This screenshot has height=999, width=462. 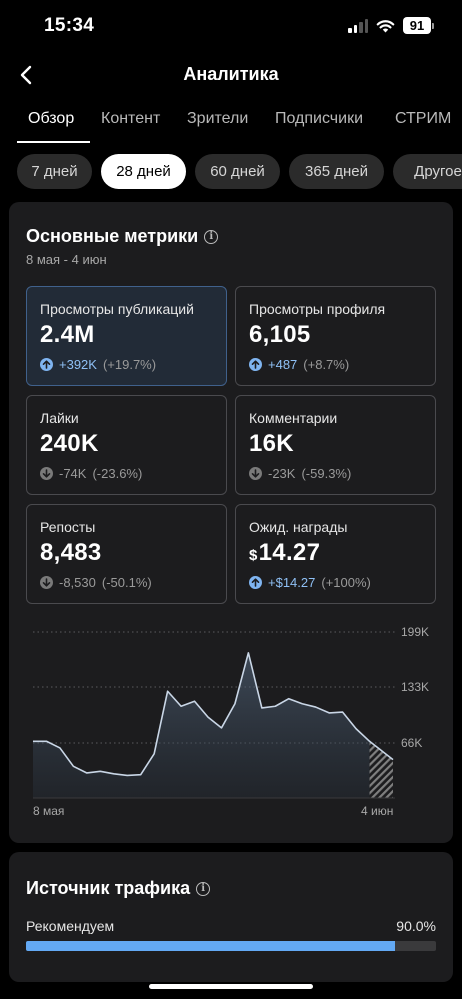 What do you see at coordinates (231, 986) in the screenshot?
I see `home-indicator` at bounding box center [231, 986].